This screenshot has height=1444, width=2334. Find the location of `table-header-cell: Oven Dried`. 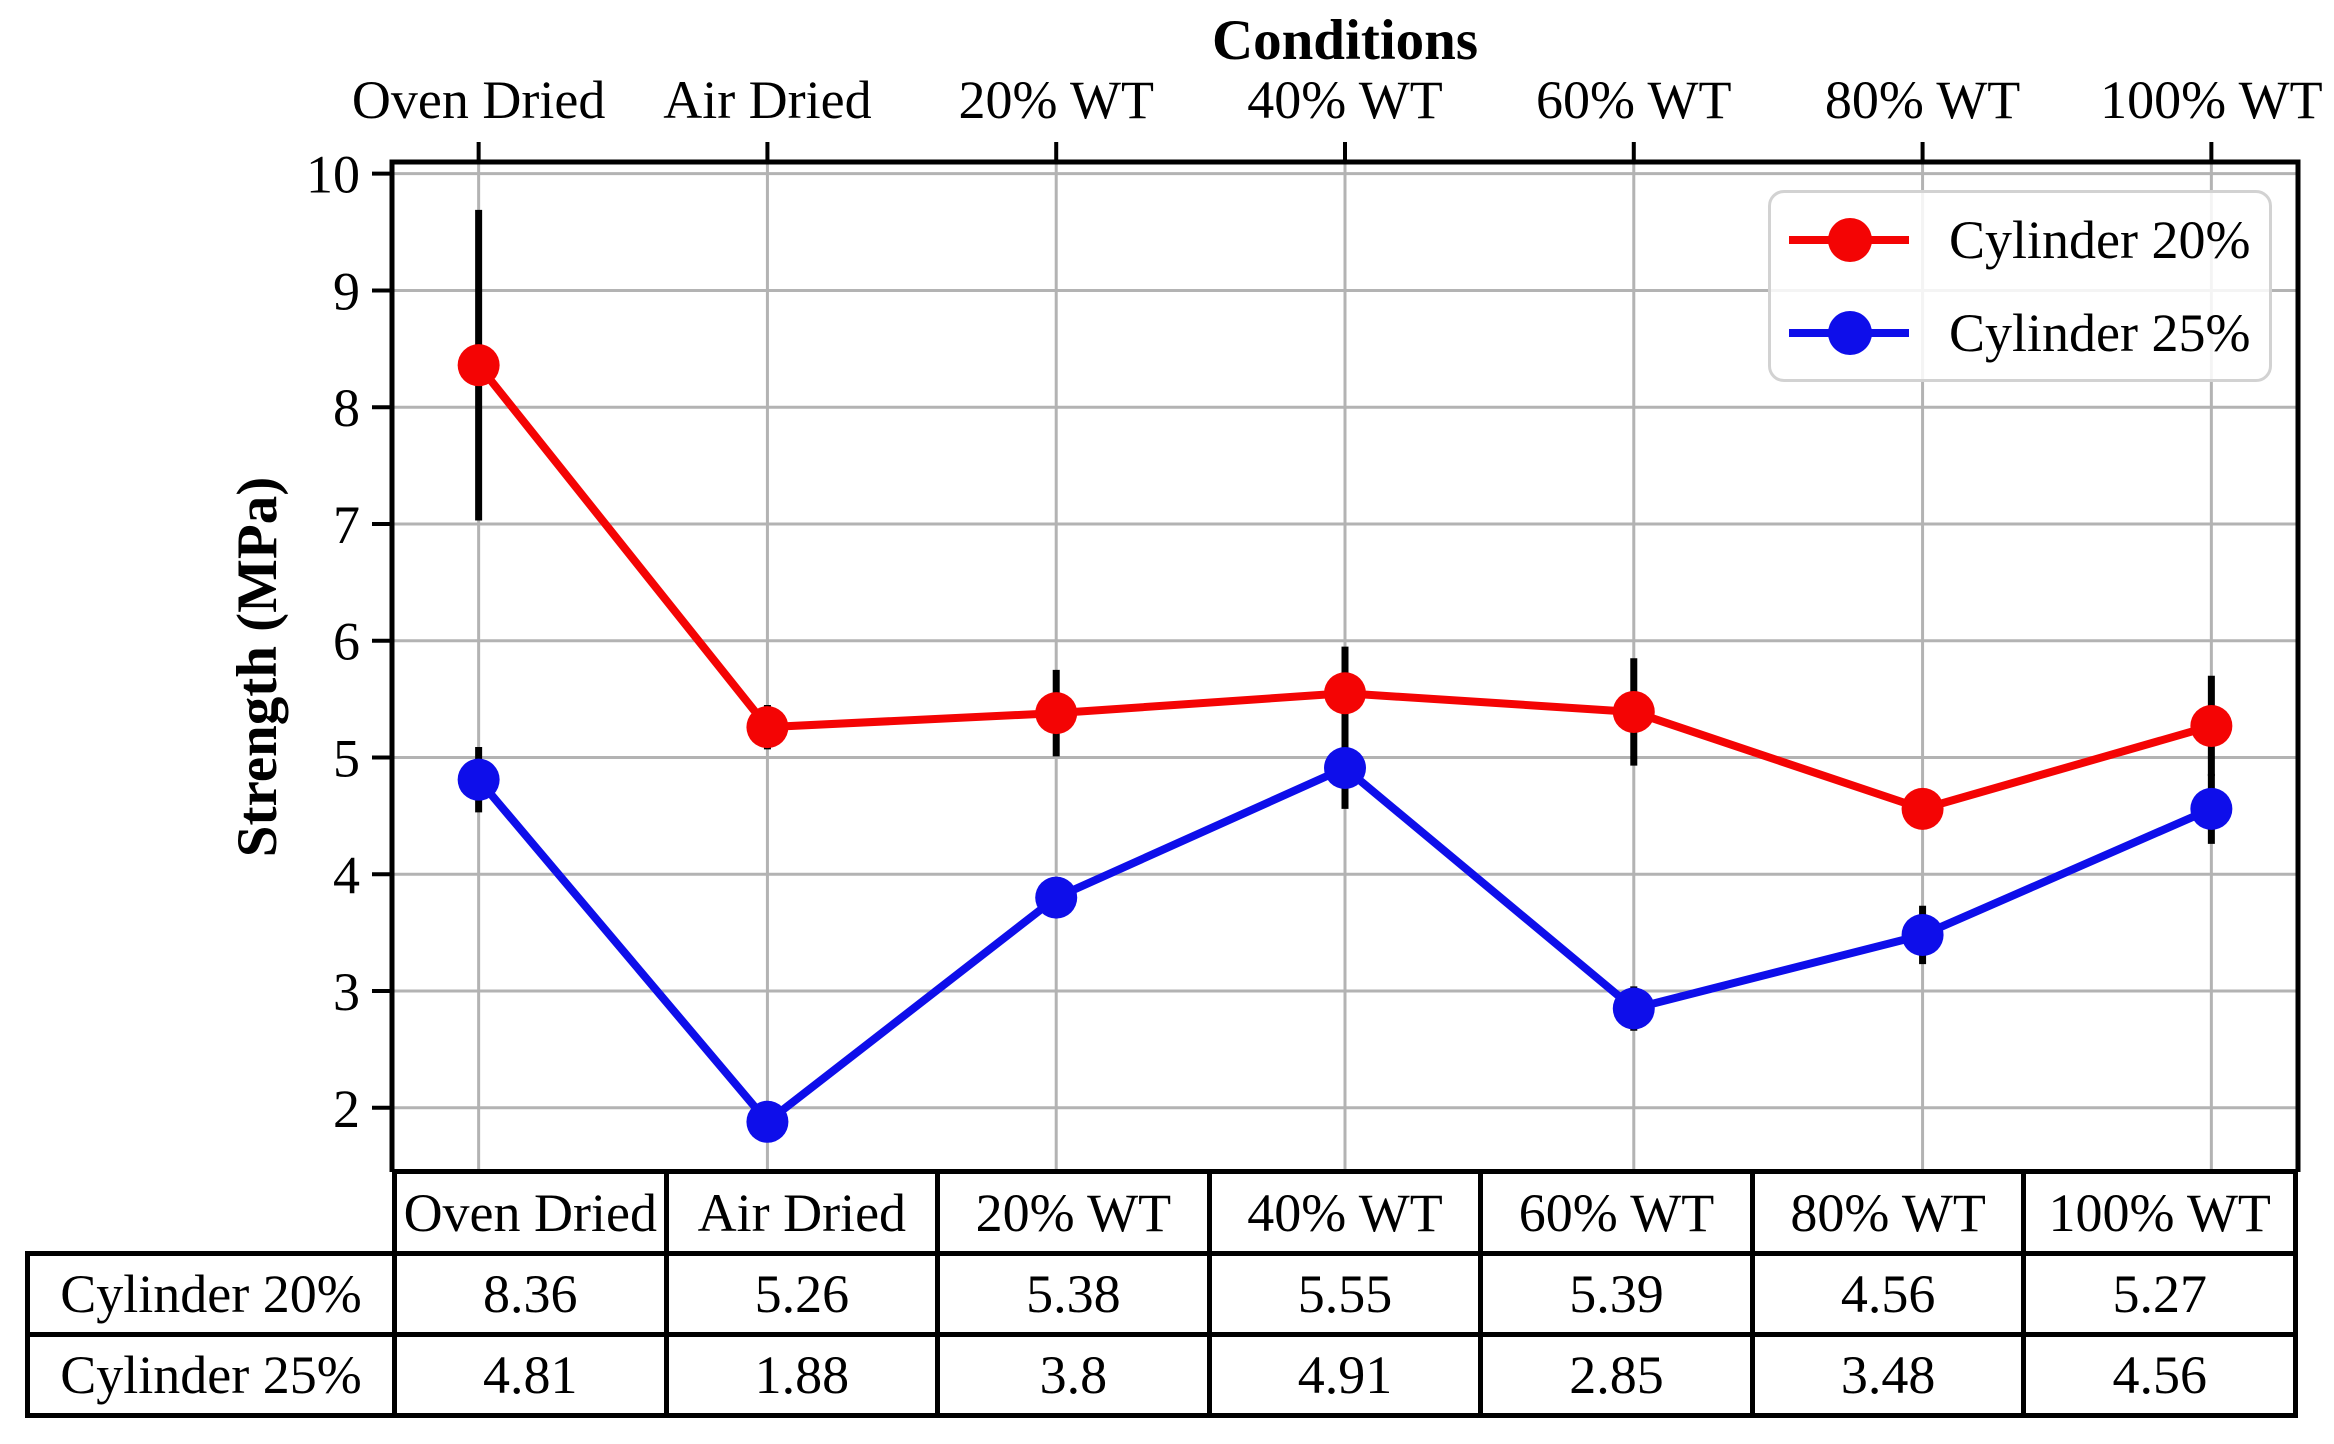

table-header-cell: Oven Dried is located at coordinates (530, 1212).